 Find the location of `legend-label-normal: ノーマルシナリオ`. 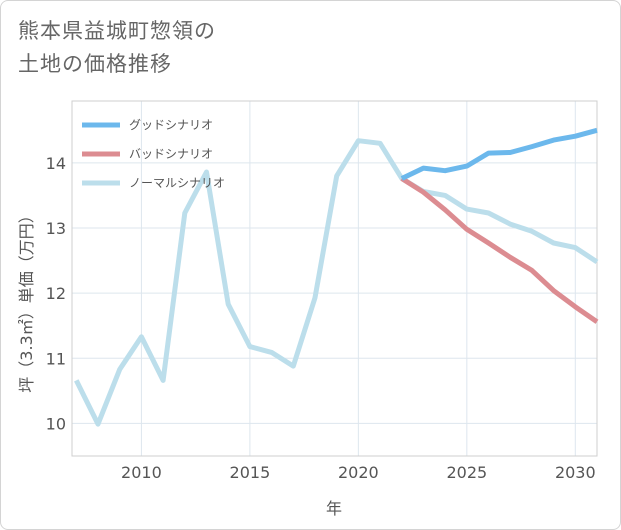

legend-label-normal: ノーマルシナリオ is located at coordinates (177, 183).